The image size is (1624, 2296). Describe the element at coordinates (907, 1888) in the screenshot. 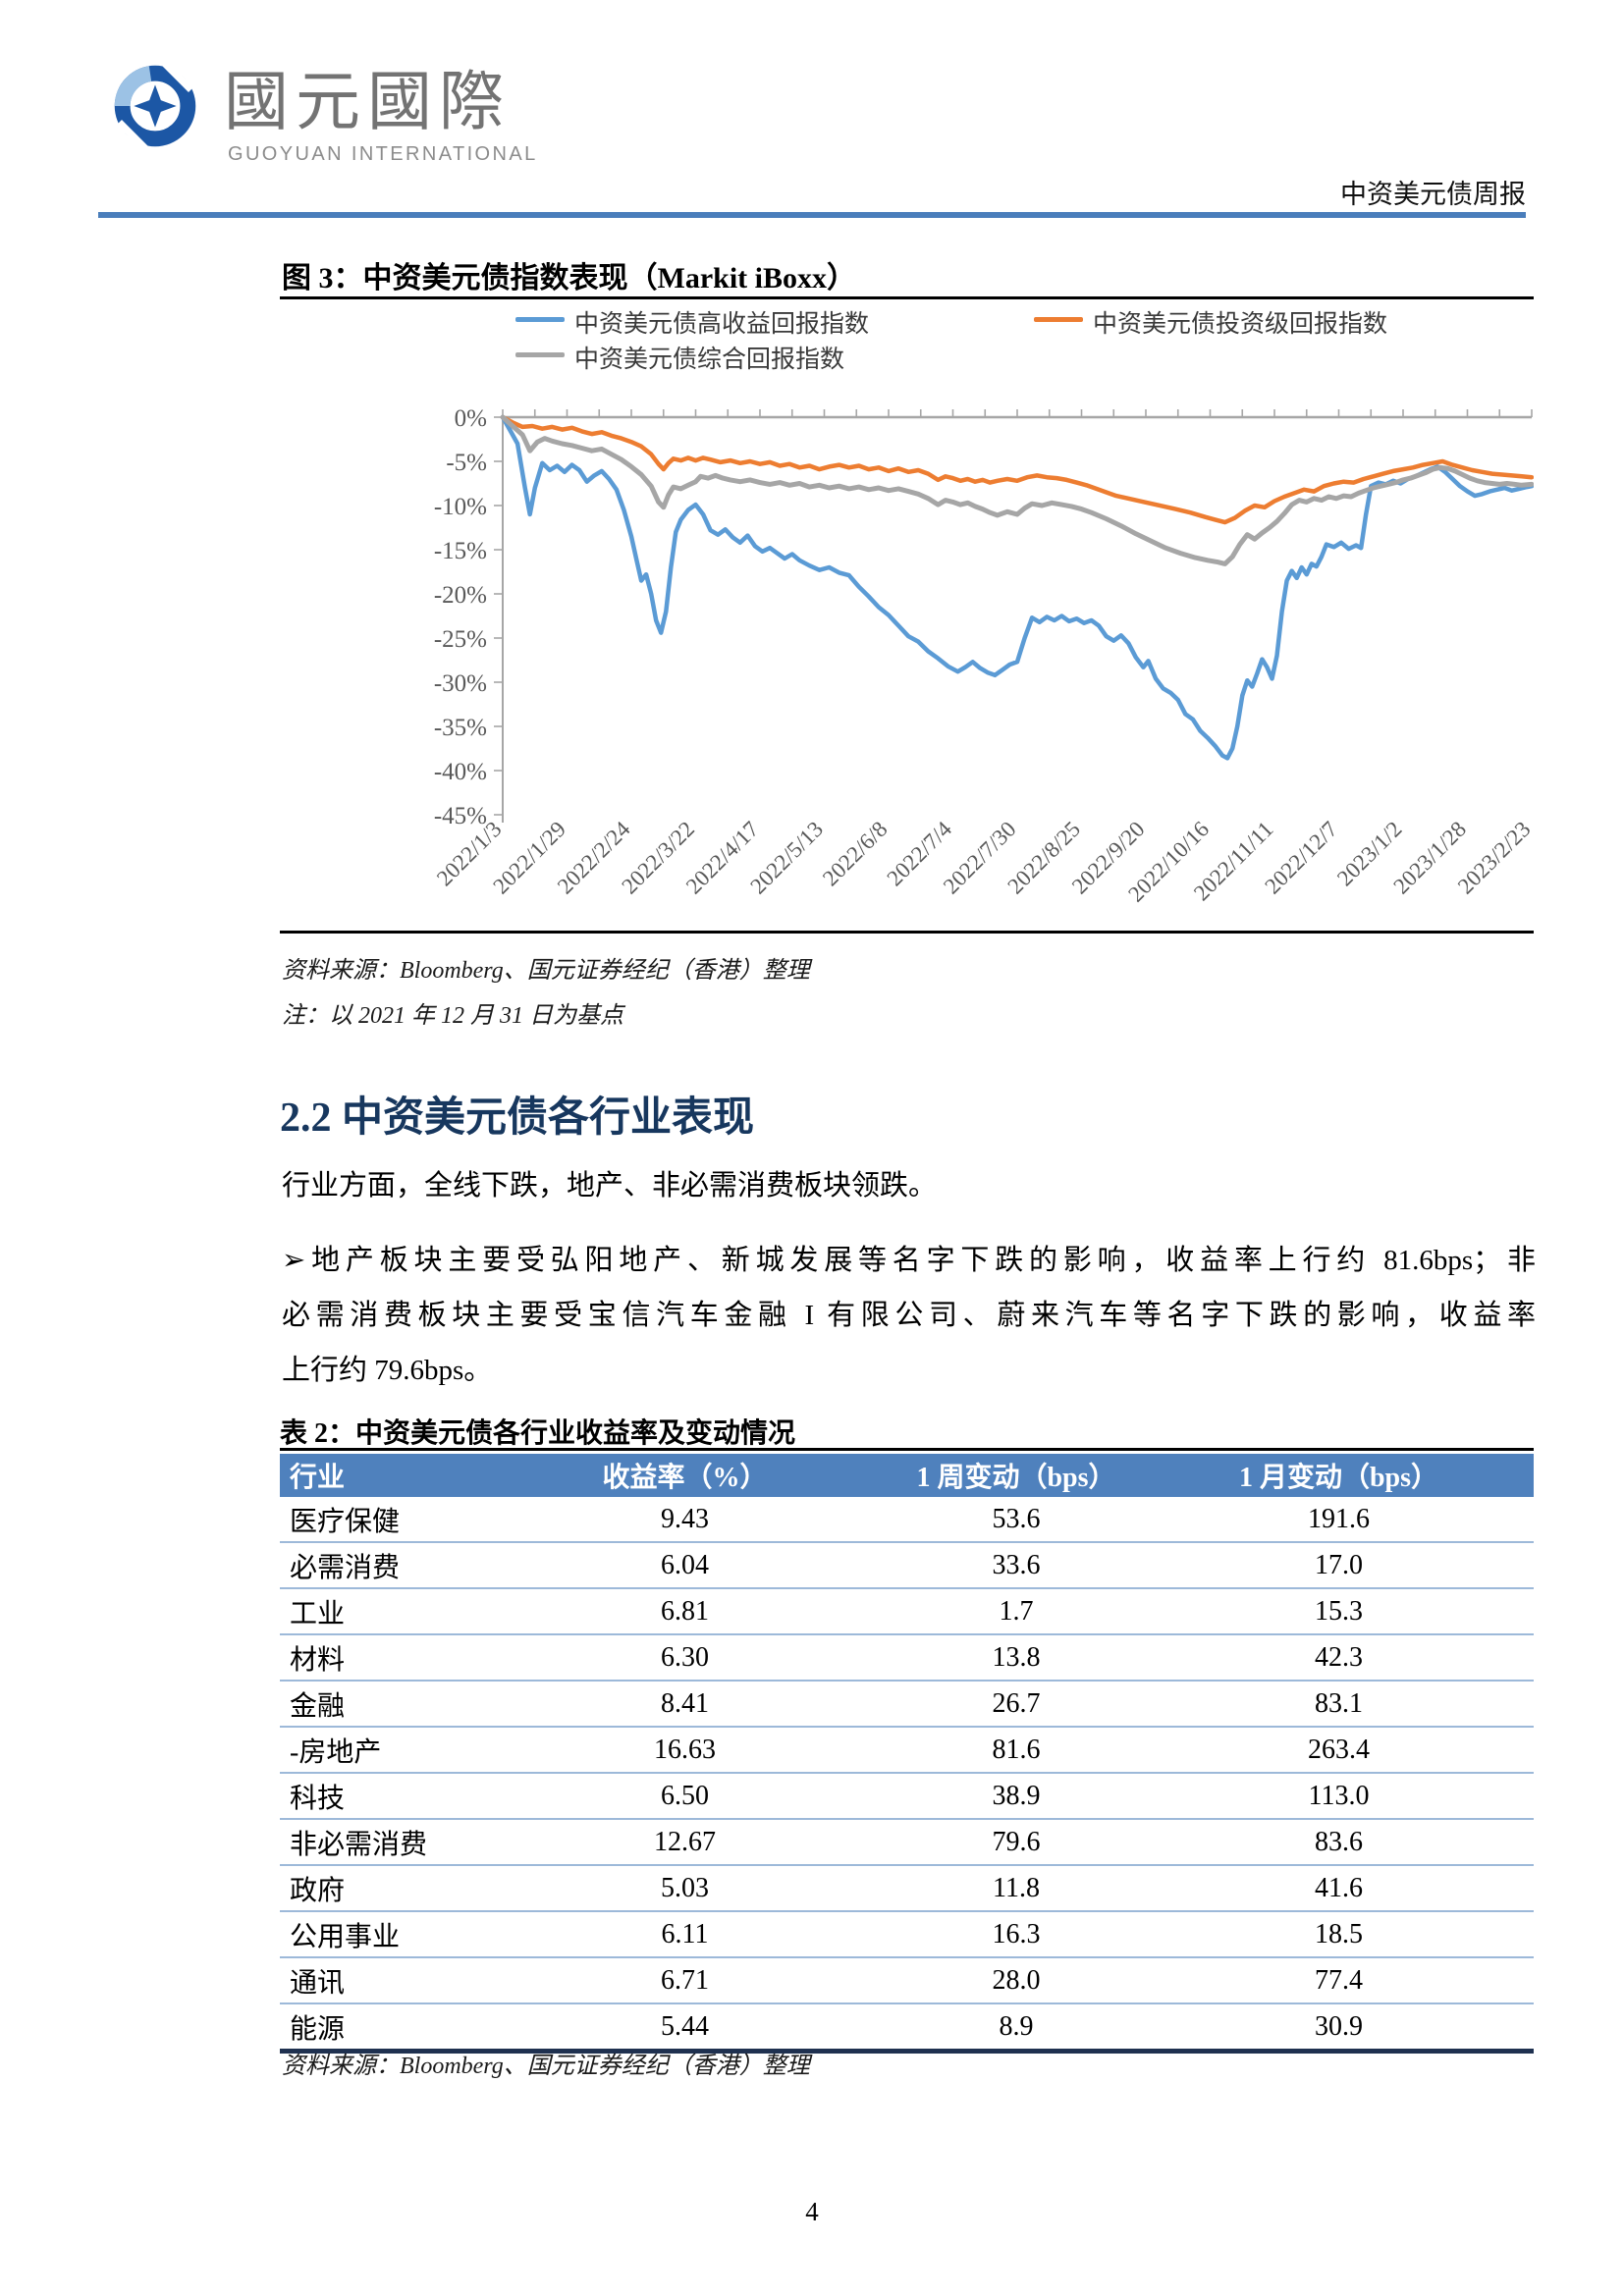

I see `table-row: 政府 5.03 11.8 41.6` at that location.